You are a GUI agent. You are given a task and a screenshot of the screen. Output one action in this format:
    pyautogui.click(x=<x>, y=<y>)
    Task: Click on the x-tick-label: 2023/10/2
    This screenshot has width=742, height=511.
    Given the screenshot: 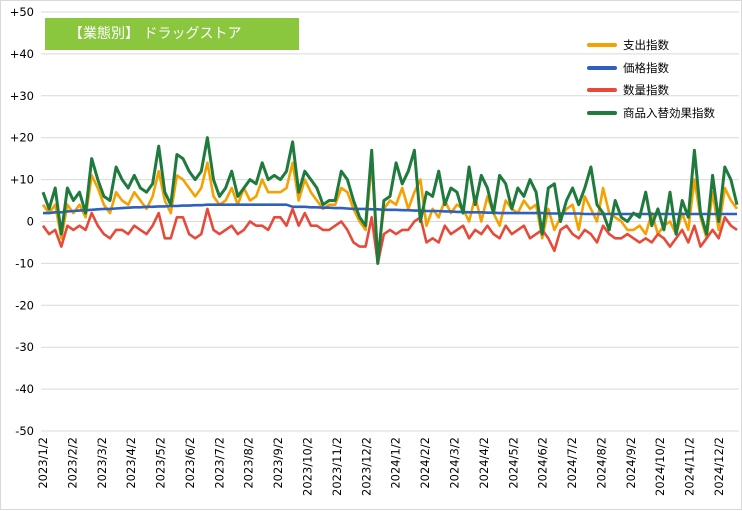 What is the action you would take?
    pyautogui.click(x=308, y=466)
    